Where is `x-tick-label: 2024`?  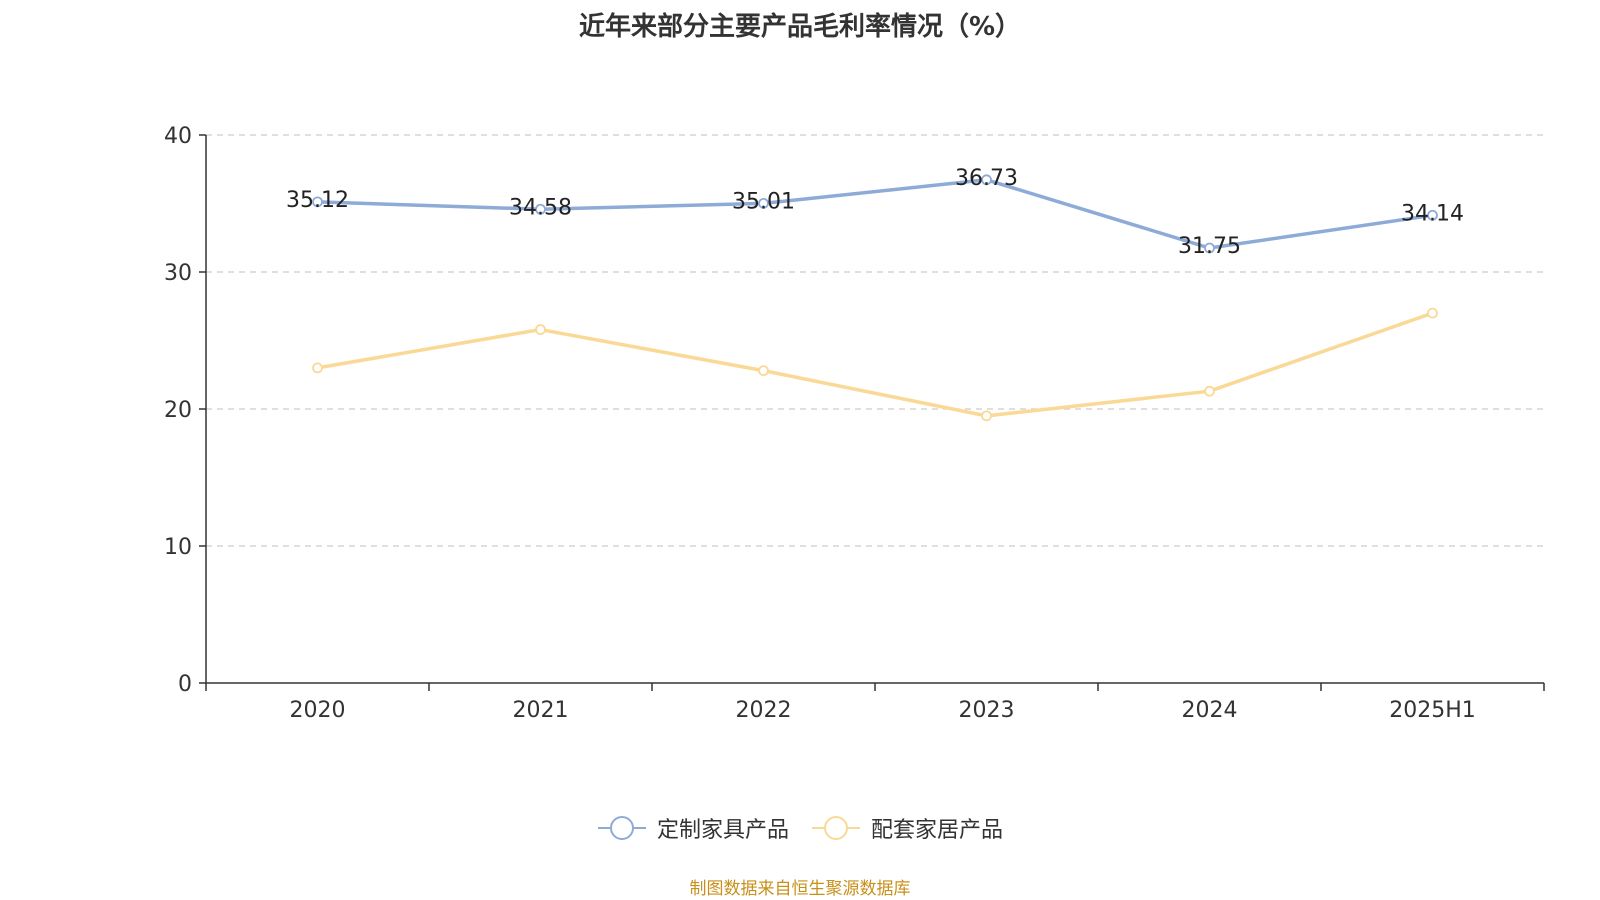 x-tick-label: 2024 is located at coordinates (1210, 710).